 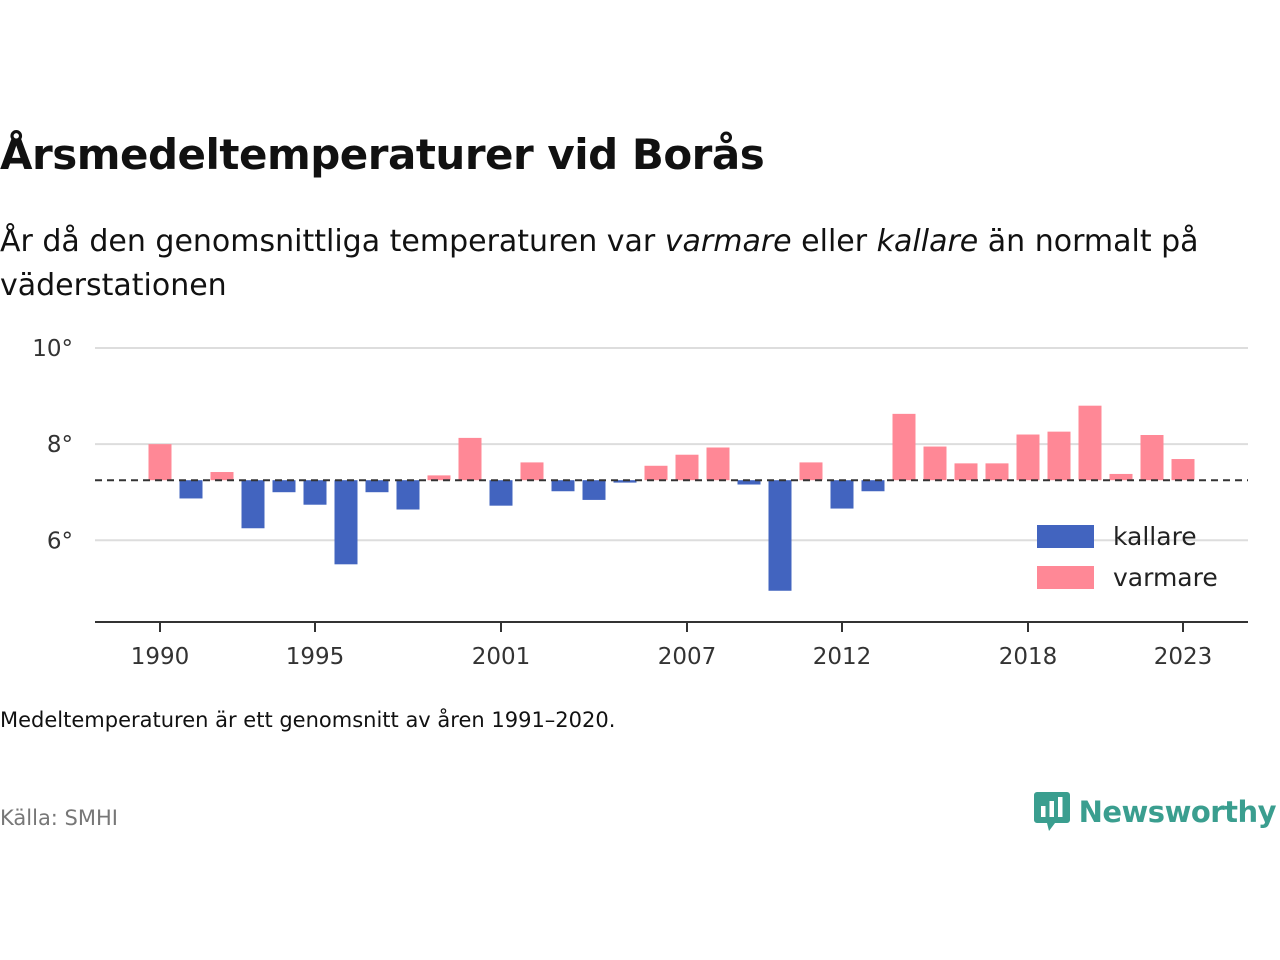 What do you see at coordinates (1121, 477) in the screenshot?
I see `bar-2021` at bounding box center [1121, 477].